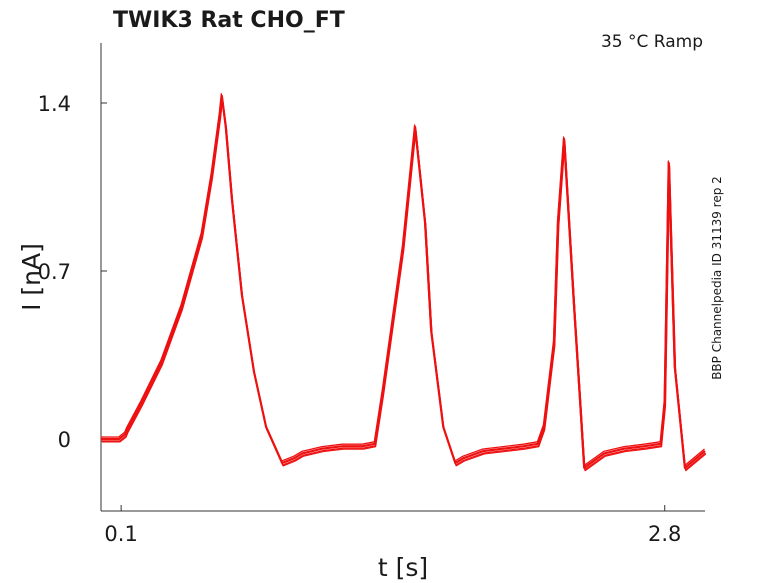 The width and height of the screenshot is (778, 583). Describe the element at coordinates (54, 104) in the screenshot. I see `y-tick-label: 1.4` at that location.